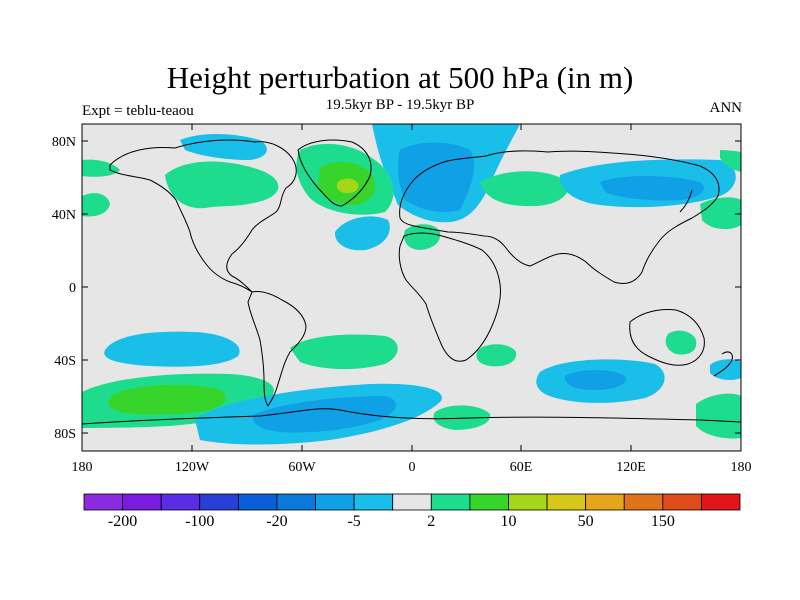  What do you see at coordinates (122, 521) in the screenshot?
I see `colorbar-label: -200` at bounding box center [122, 521].